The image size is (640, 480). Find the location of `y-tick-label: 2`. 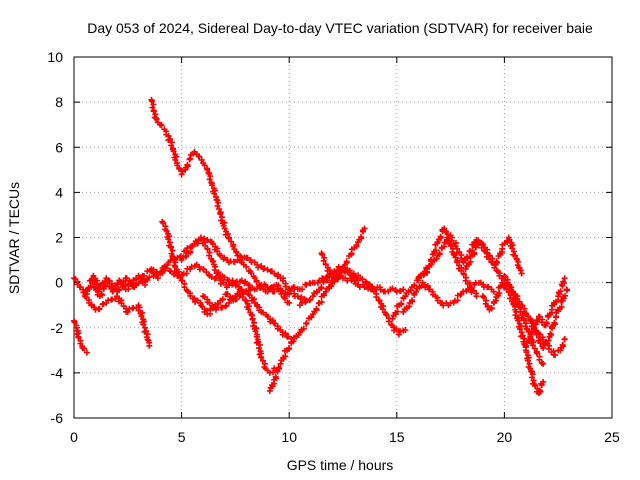

y-tick-label: 2 is located at coordinates (59, 238).